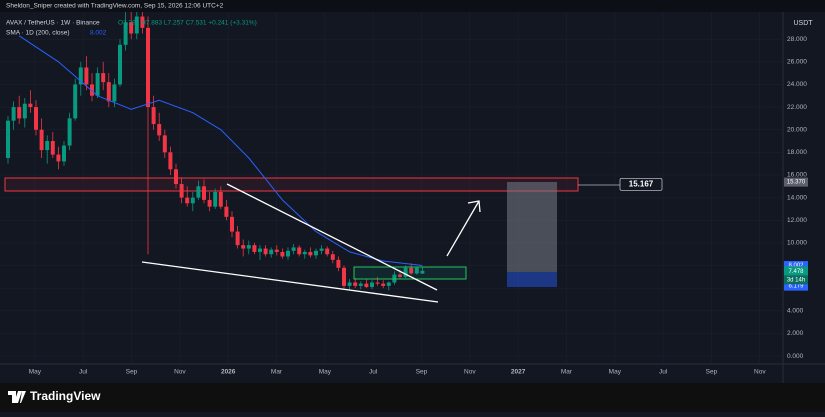  Describe the element at coordinates (797, 243) in the screenshot. I see `y-tick-label: 10.000` at that location.